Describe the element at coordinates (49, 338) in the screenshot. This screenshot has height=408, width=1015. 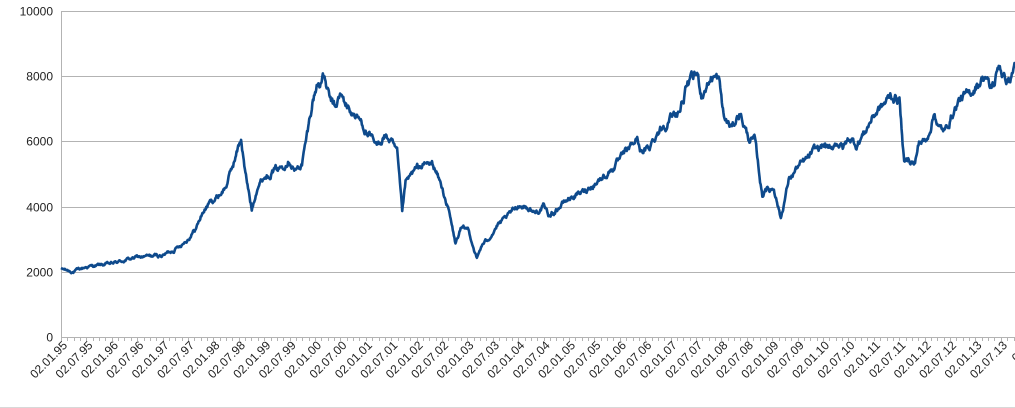
I see `y-tick-label: 0` at that location.